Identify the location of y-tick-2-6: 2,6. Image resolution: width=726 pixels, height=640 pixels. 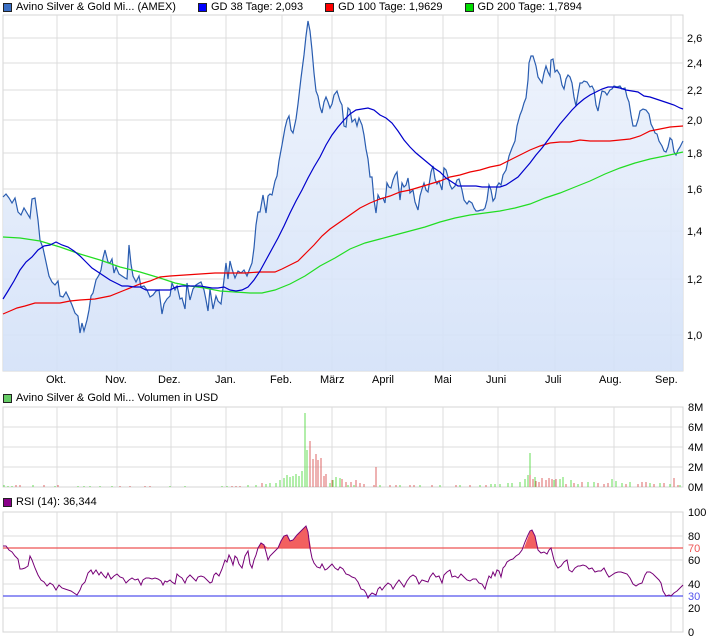
(694, 39).